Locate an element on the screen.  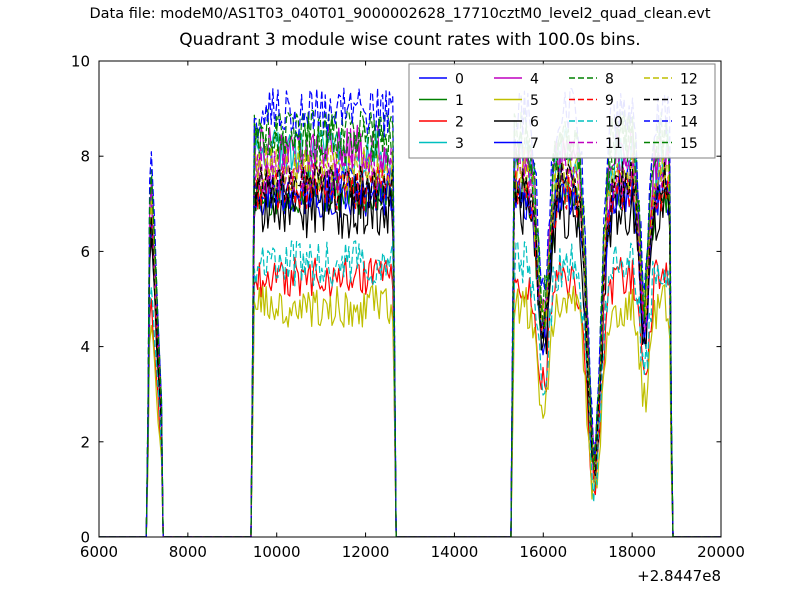
y-tick-label: 4 is located at coordinates (85, 347).